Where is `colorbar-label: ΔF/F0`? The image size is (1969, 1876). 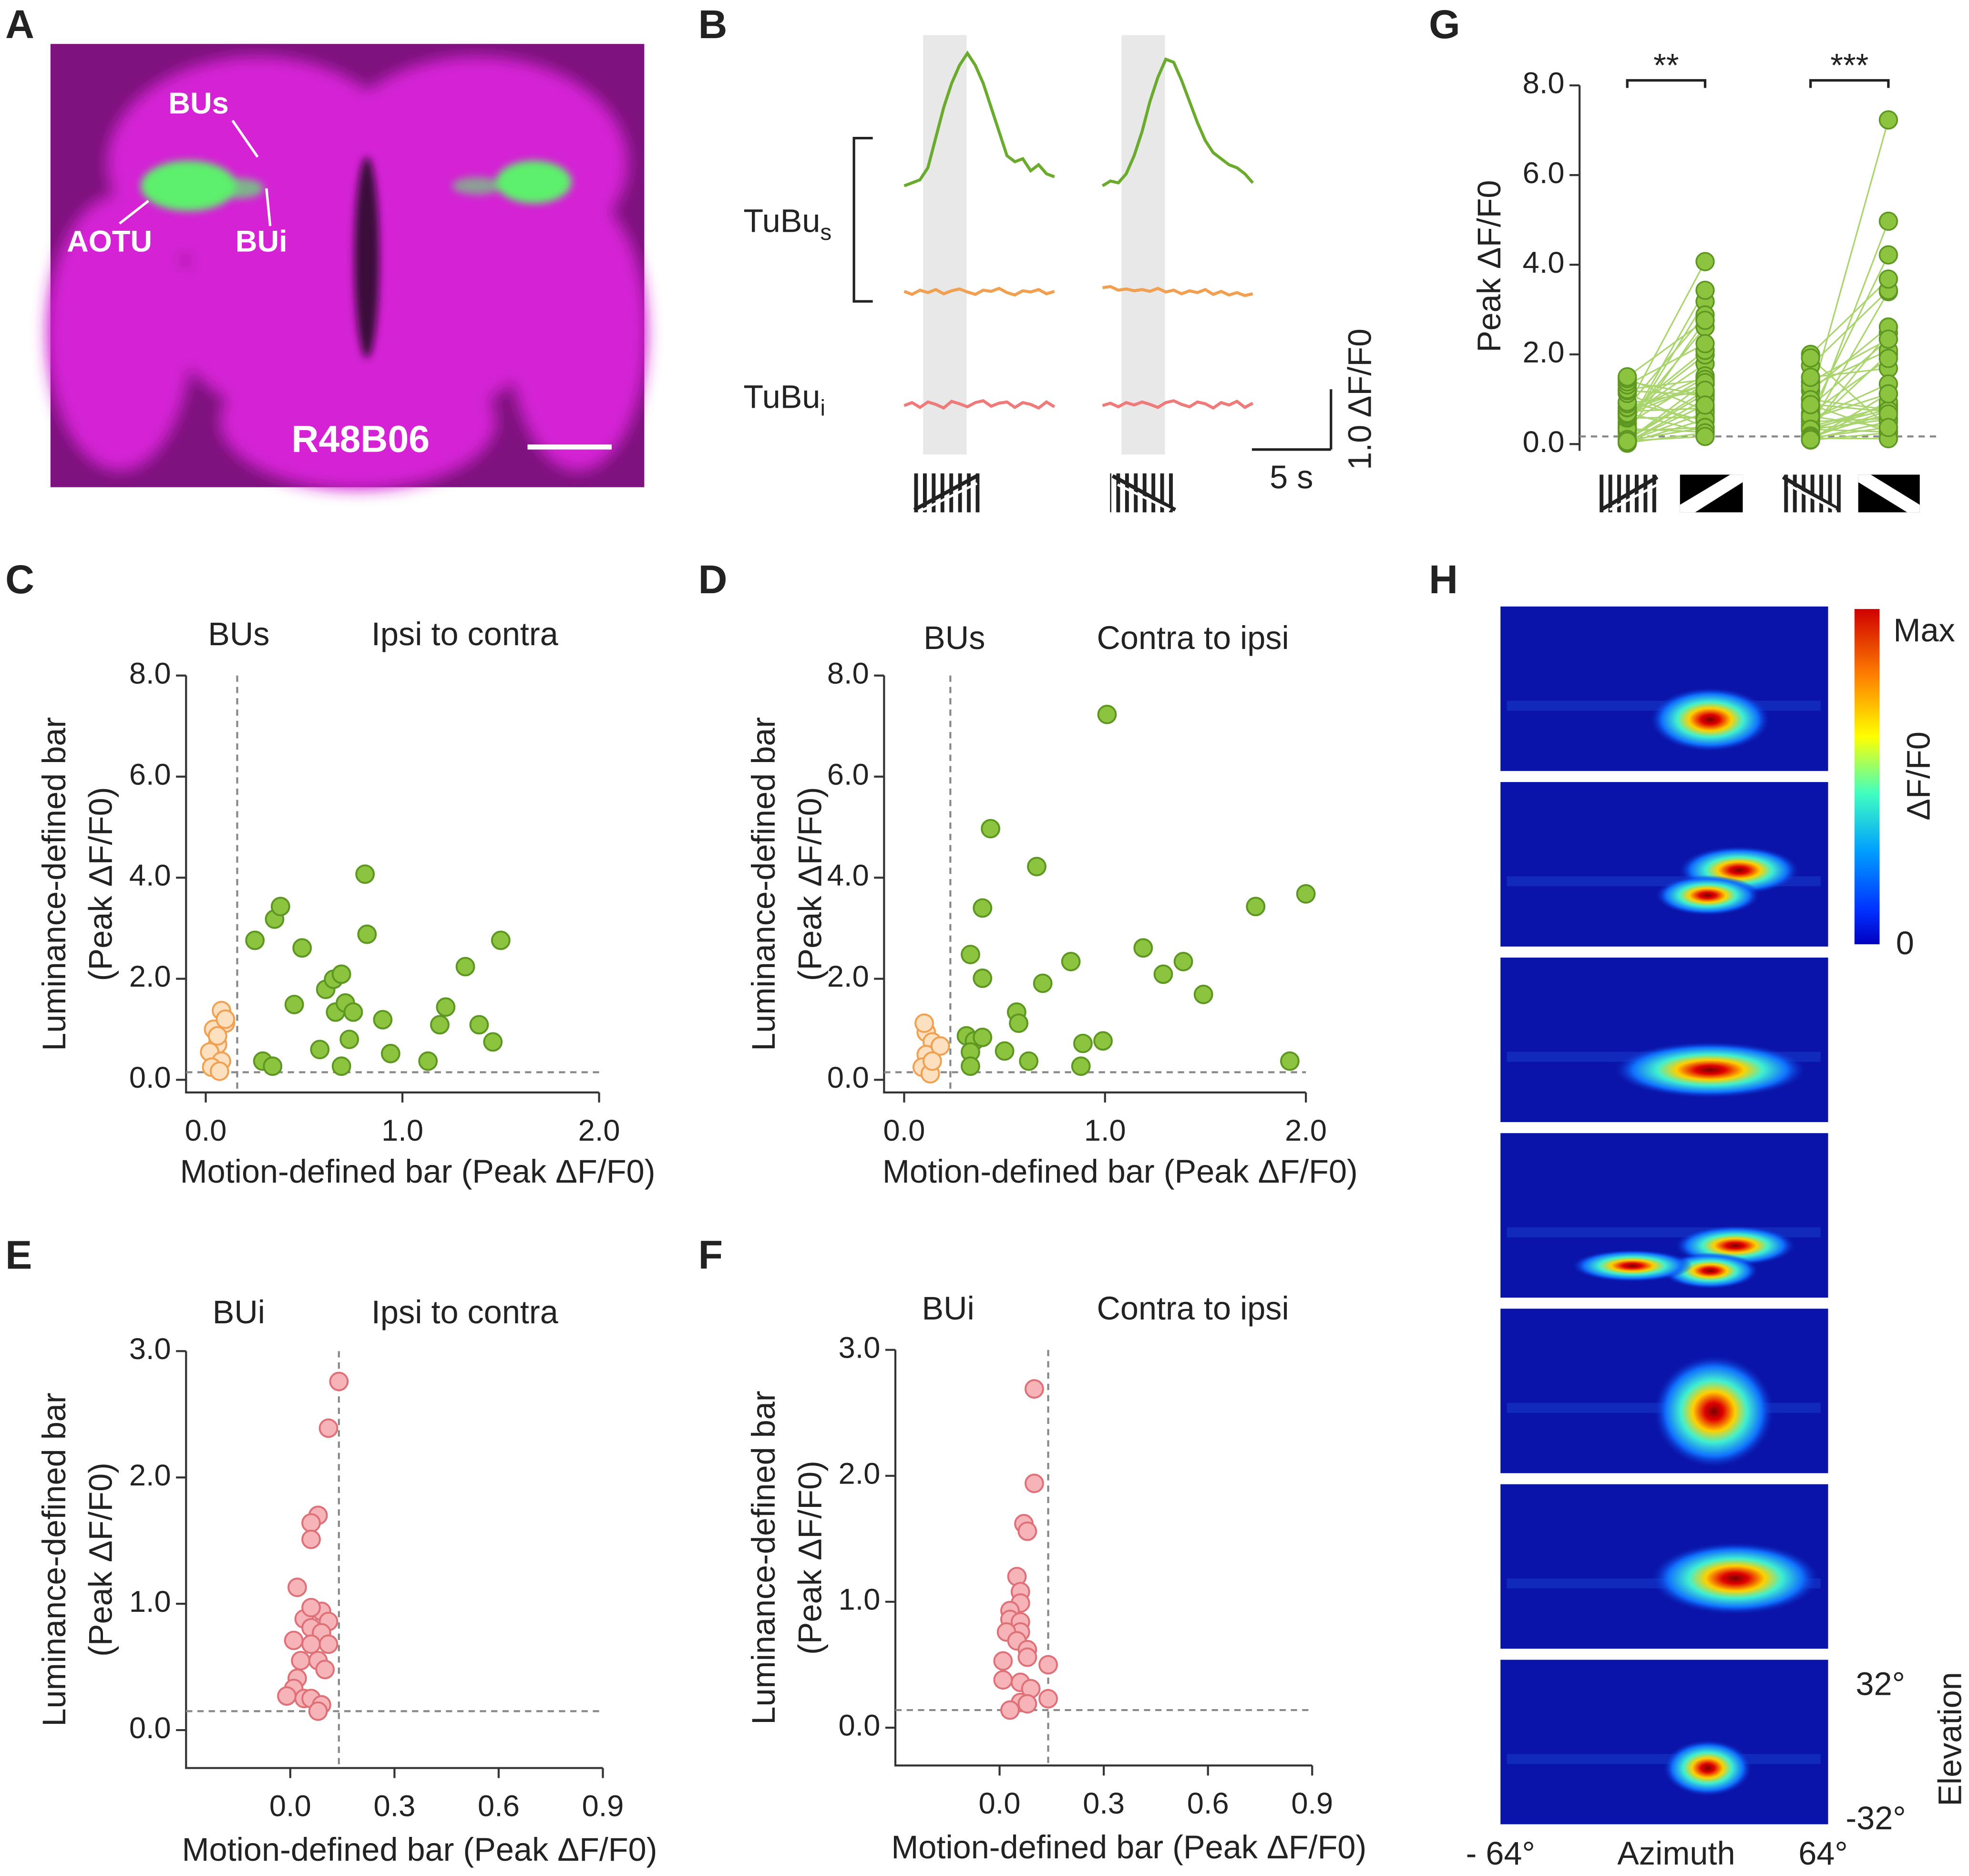
colorbar-label: ΔF/F0 is located at coordinates (1918, 776).